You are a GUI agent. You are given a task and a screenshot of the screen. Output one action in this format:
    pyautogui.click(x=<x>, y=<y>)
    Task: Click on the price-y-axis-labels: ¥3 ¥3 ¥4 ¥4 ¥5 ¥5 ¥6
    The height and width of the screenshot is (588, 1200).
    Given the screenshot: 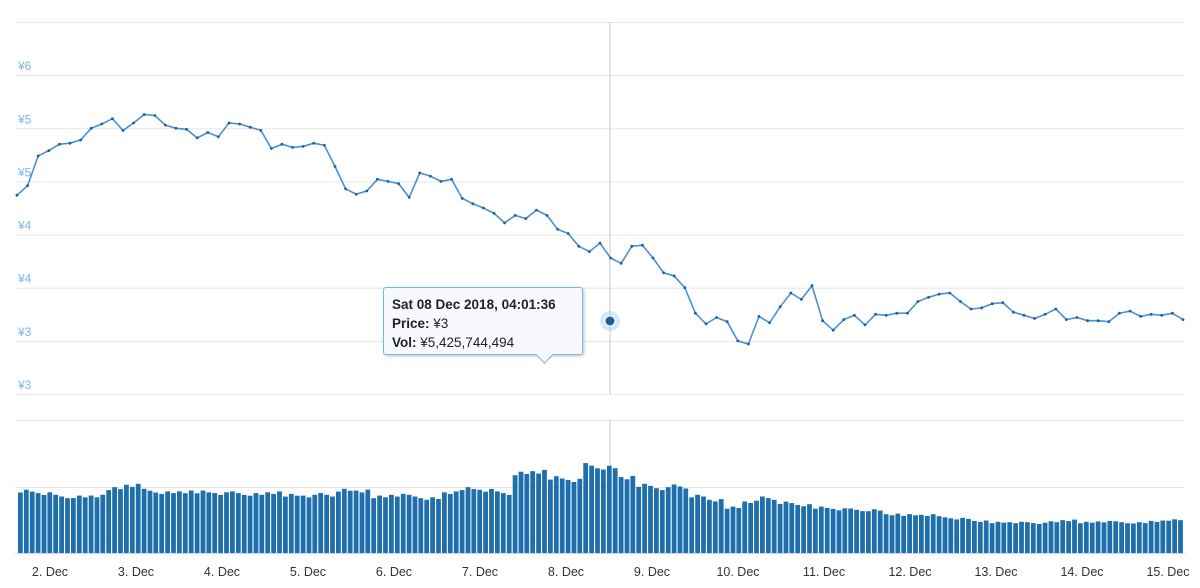 What is the action you would take?
    pyautogui.click(x=24, y=225)
    